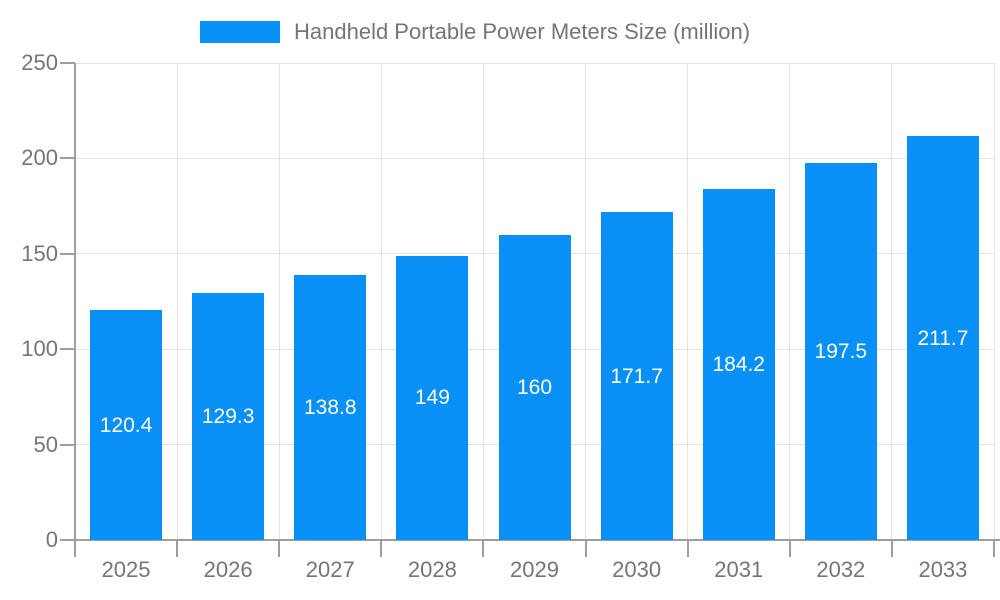 Image resolution: width=1000 pixels, height=600 pixels. I want to click on bar-value-label: 211.7, so click(943, 338).